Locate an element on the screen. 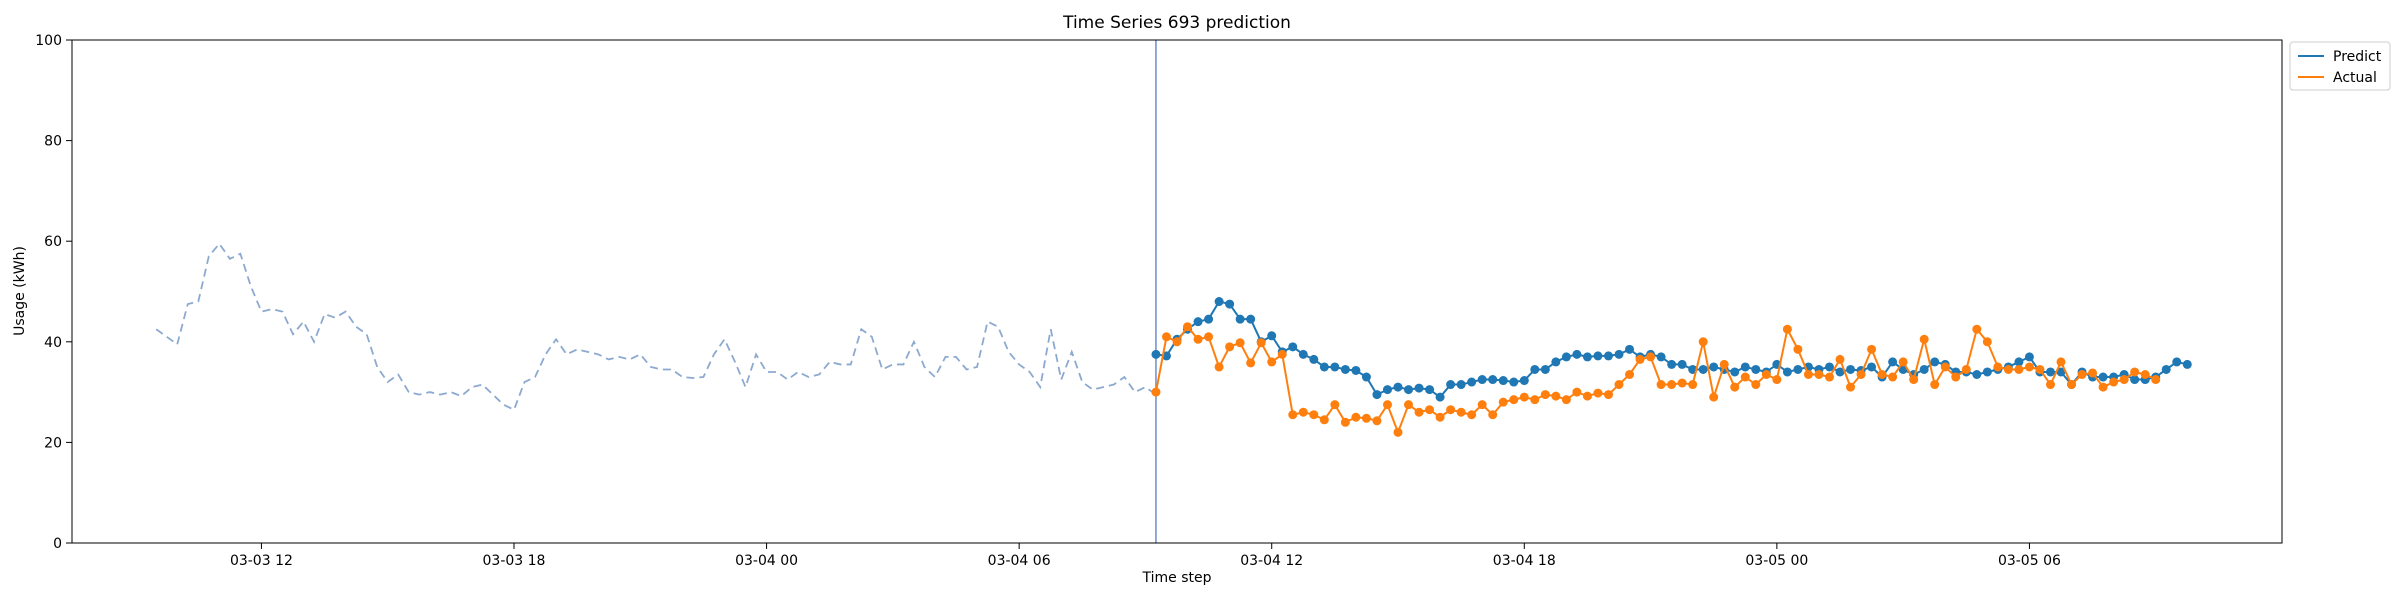  x-tick-label: 03-05 00 is located at coordinates (1776, 561).